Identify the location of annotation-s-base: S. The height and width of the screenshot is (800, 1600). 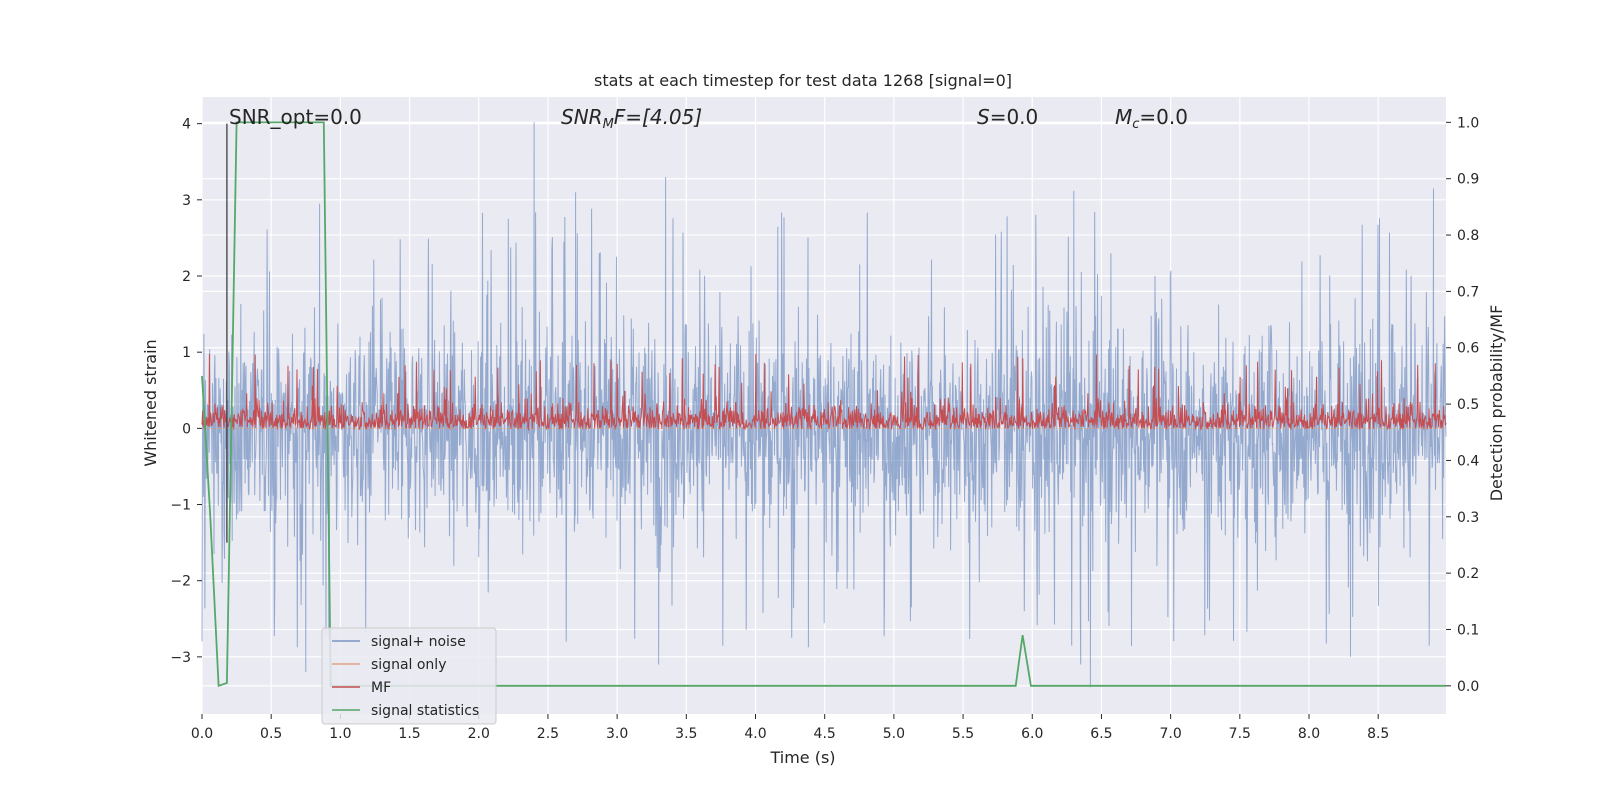
(983, 117).